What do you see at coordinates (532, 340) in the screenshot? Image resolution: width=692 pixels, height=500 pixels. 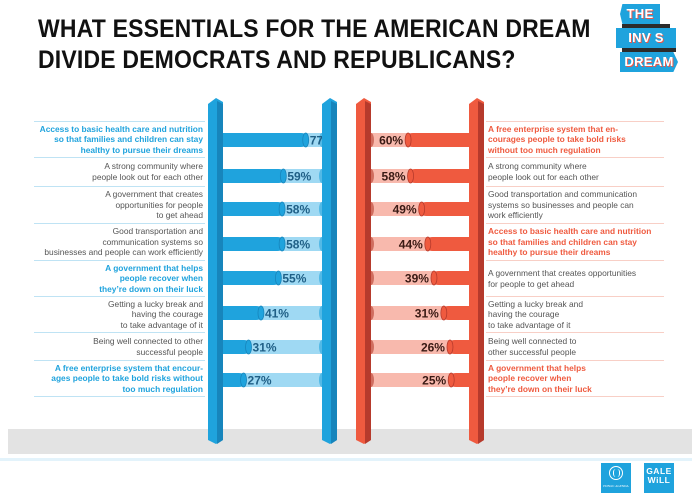 I see `label-line: Being well connected to` at bounding box center [532, 340].